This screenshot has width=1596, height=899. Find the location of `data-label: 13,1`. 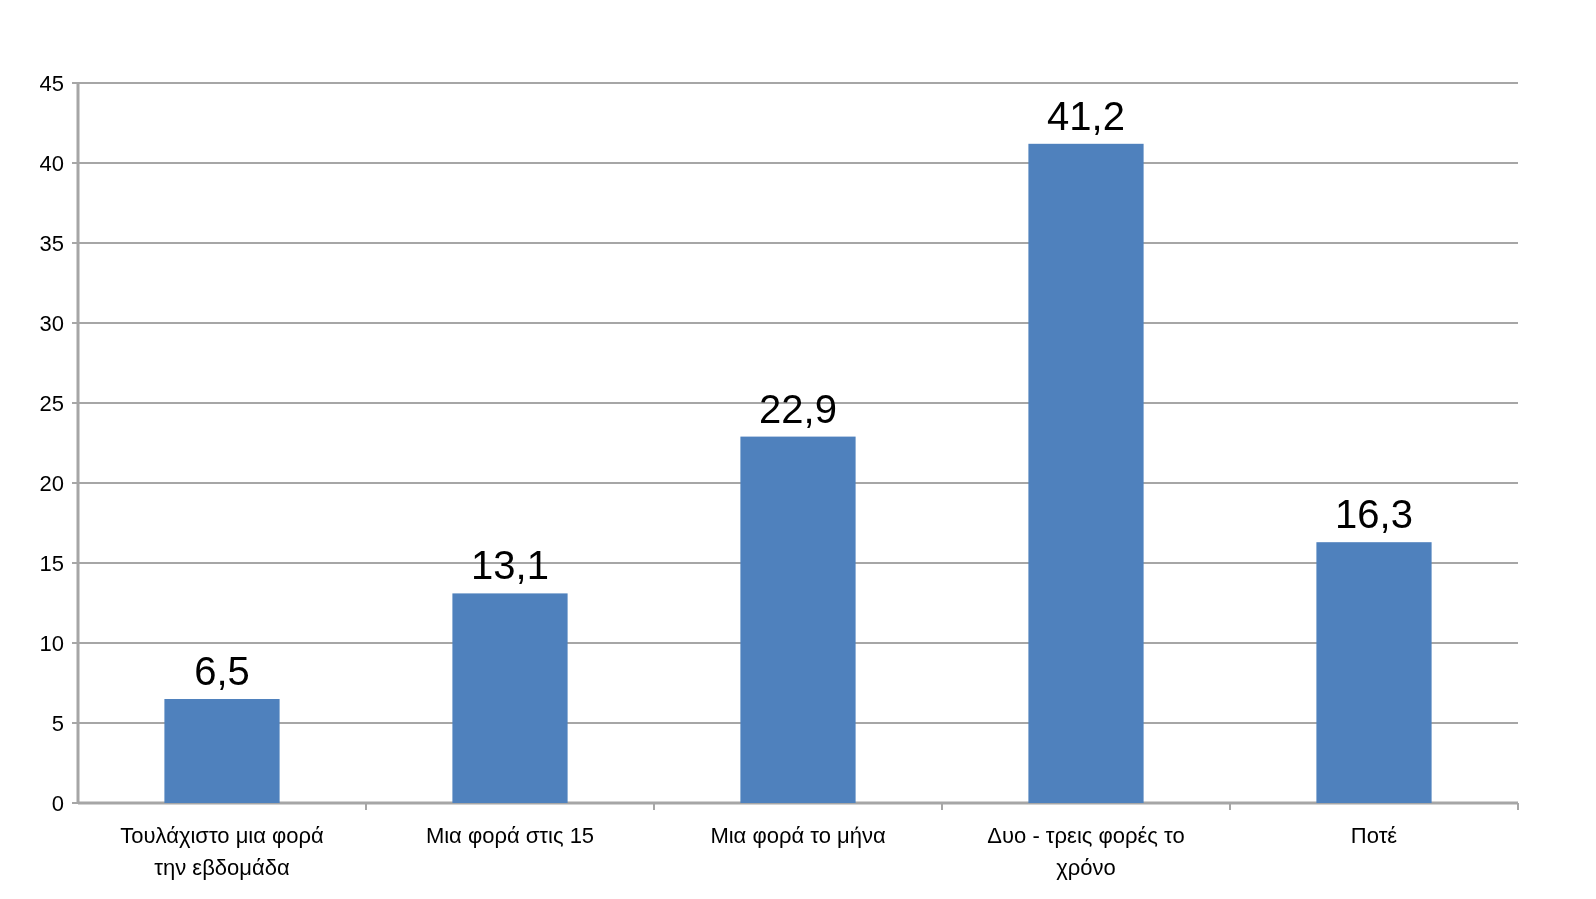

data-label: 13,1 is located at coordinates (510, 565).